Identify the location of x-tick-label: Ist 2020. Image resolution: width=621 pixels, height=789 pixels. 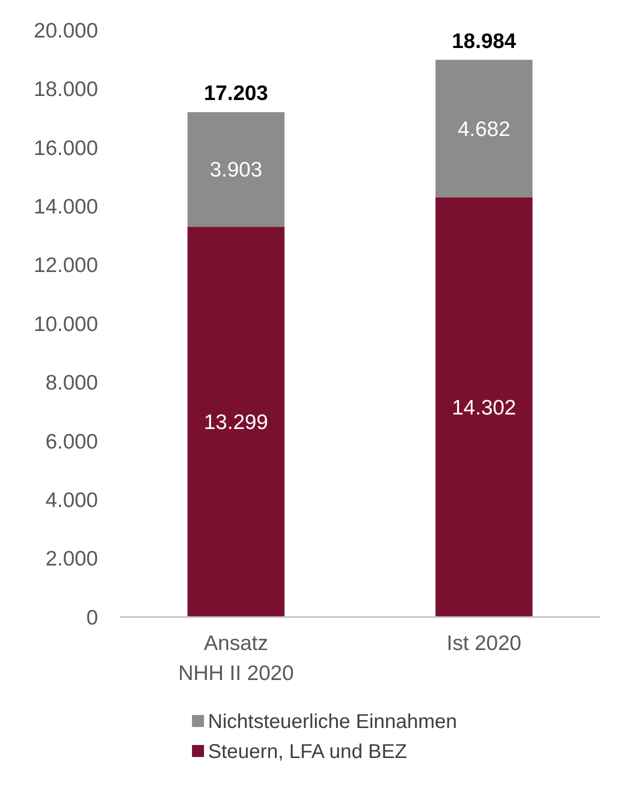
(484, 643).